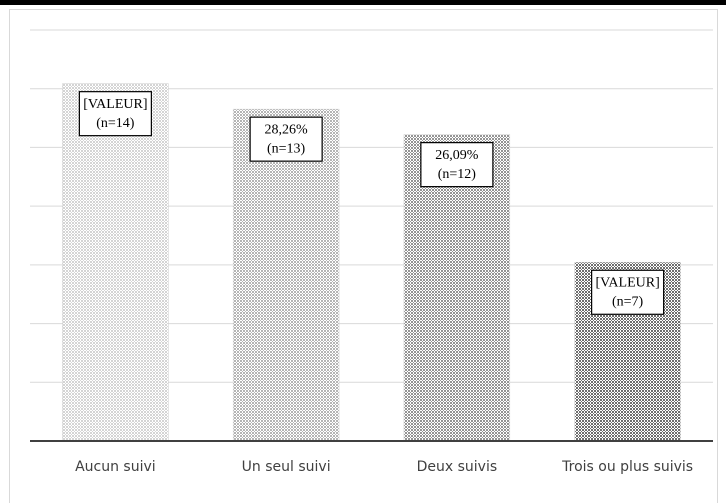 The image size is (726, 503). What do you see at coordinates (115, 123) in the screenshot?
I see `count-label: (n=14)` at bounding box center [115, 123].